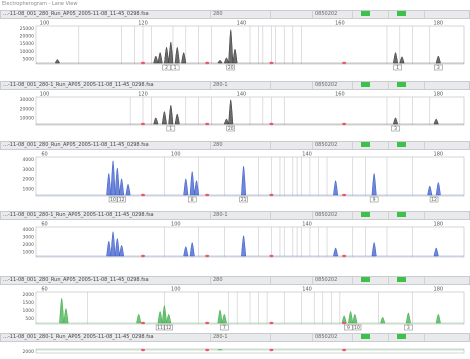  Describe the element at coordinates (27, 44) in the screenshot. I see `y-tick-label: 15000` at that location.